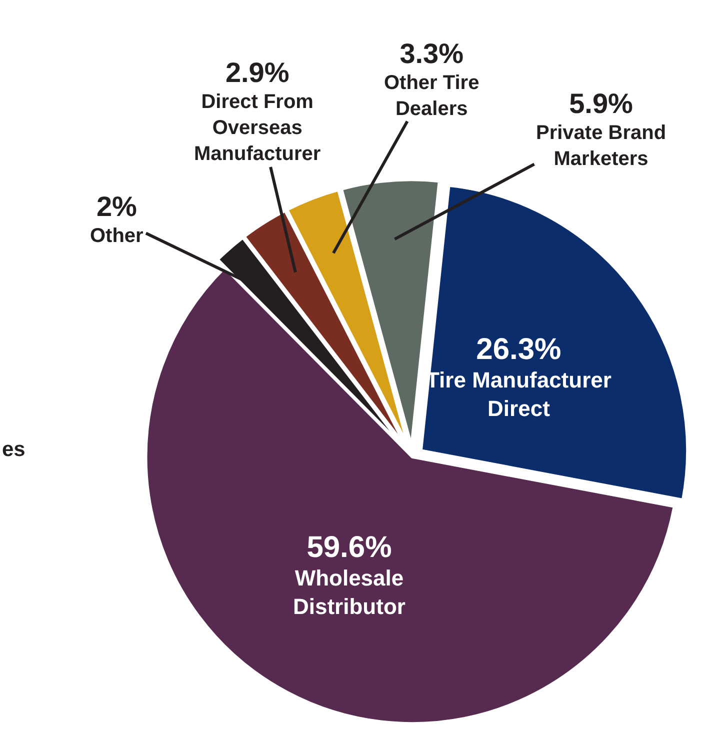 This screenshot has width=711, height=737. What do you see at coordinates (519, 349) in the screenshot?
I see `data-label: 26.3%` at bounding box center [519, 349].